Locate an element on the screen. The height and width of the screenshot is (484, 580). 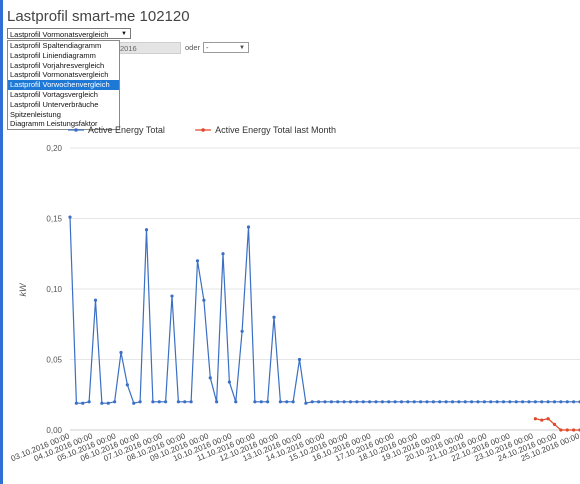
y-tick-label: 0,10 is located at coordinates (54, 289).